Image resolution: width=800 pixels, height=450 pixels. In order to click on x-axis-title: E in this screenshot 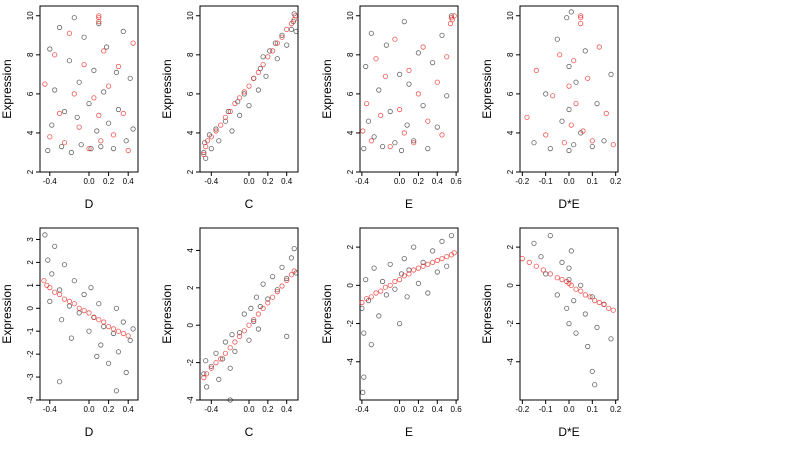, I will do `click(409, 432)`.